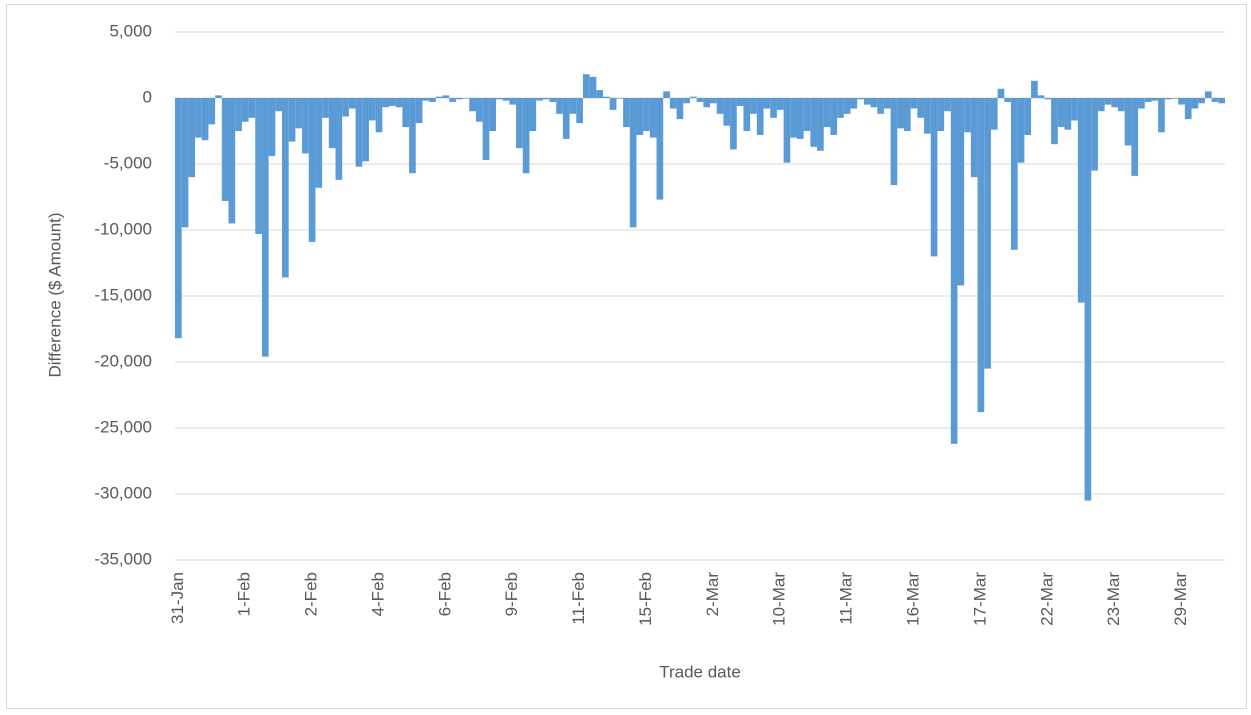  Describe the element at coordinates (123, 426) in the screenshot. I see `y-tick-label: -25,000` at that location.